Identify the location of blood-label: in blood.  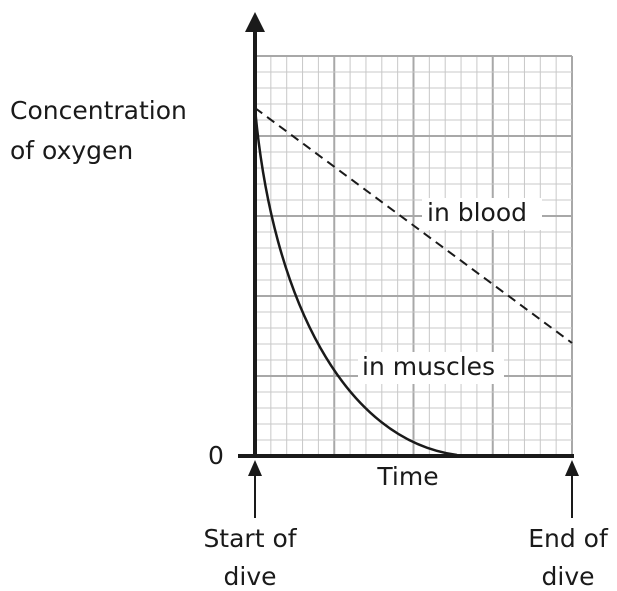
(477, 212).